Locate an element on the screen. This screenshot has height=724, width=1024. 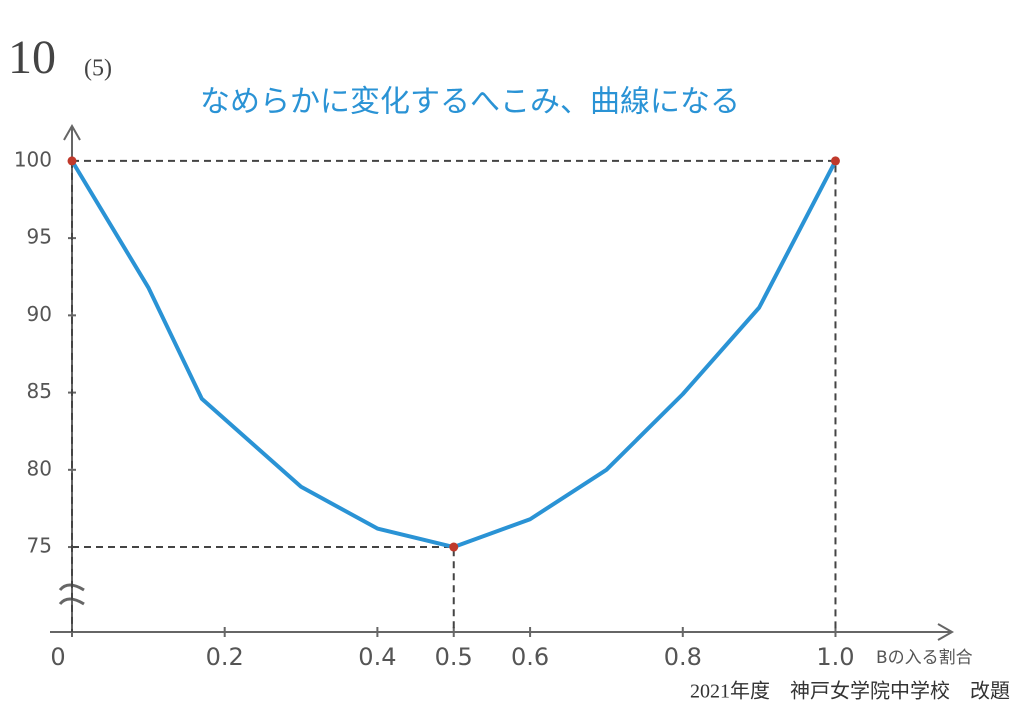
footer: 2021年度 神戸女学院中学校 改題 is located at coordinates (850, 691).